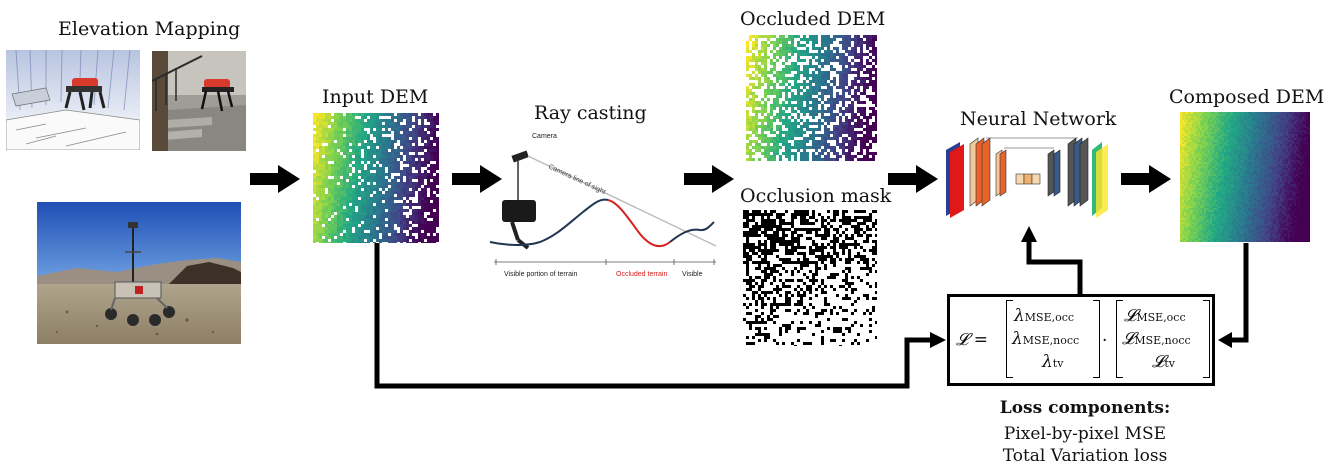  What do you see at coordinates (1247, 97) in the screenshot?
I see `composed-dem-title: Composed DEM` at bounding box center [1247, 97].